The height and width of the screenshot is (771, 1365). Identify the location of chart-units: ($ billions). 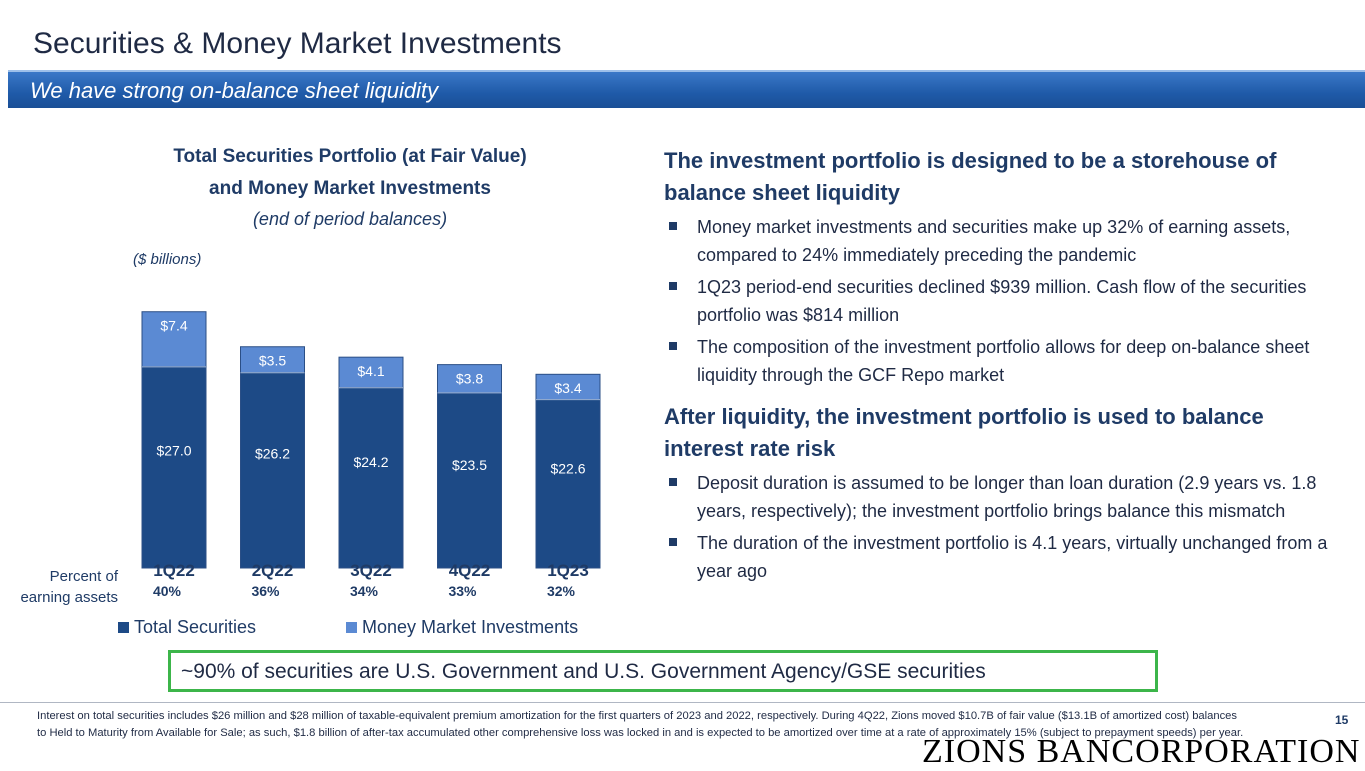
(167, 259).